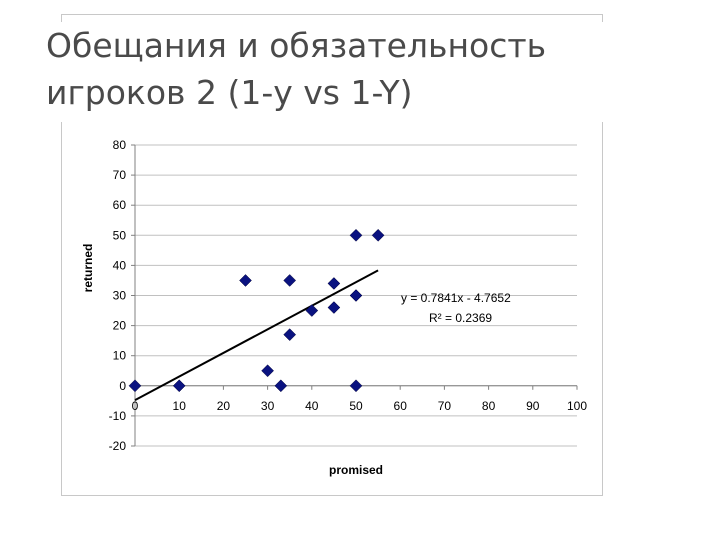 This screenshot has width=720, height=540. What do you see at coordinates (401, 406) in the screenshot?
I see `x-tick-label: 60` at bounding box center [401, 406].